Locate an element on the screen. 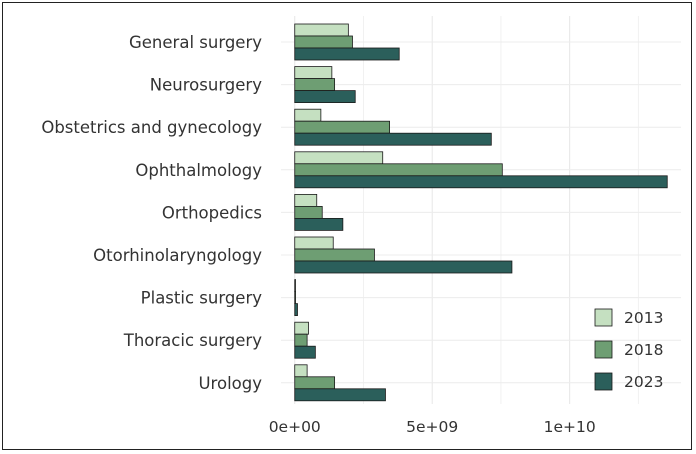  category-label: Ophthalmology is located at coordinates (198, 170).